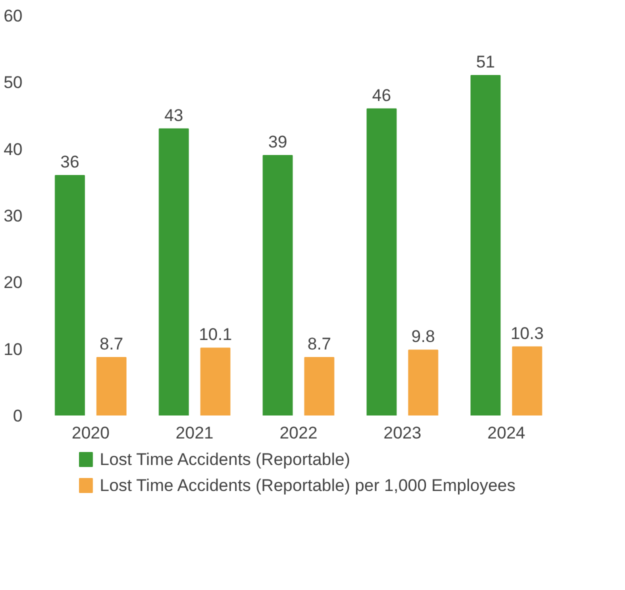 Image resolution: width=625 pixels, height=590 pixels. I want to click on legend-label: Lost Time Accidents (Reportable), so click(225, 459).